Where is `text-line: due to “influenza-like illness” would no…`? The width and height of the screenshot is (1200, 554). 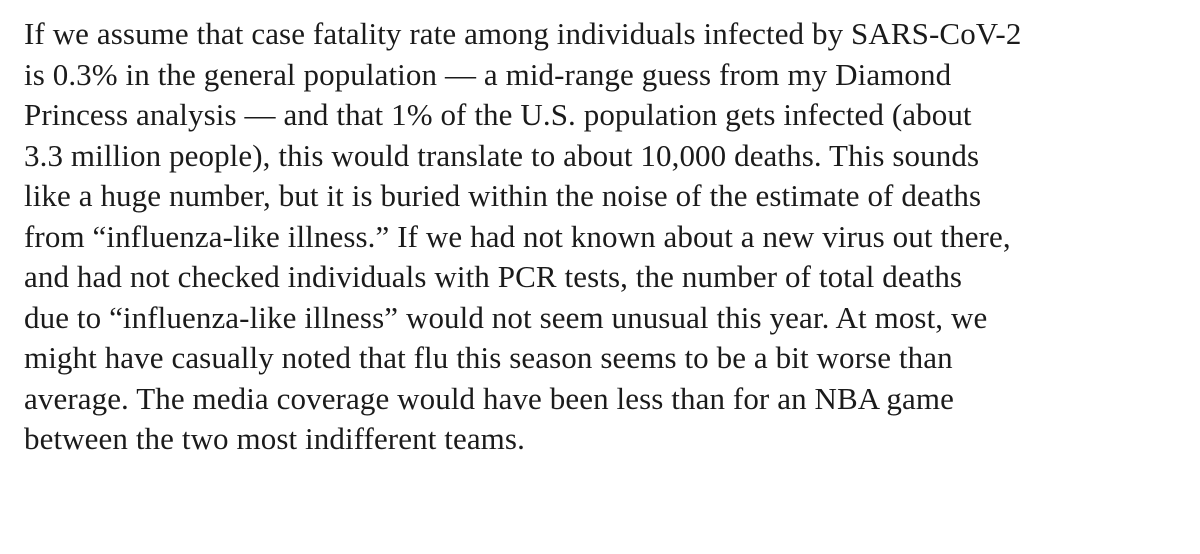 text-line: due to “influenza-like illness” would no… is located at coordinates (506, 317).